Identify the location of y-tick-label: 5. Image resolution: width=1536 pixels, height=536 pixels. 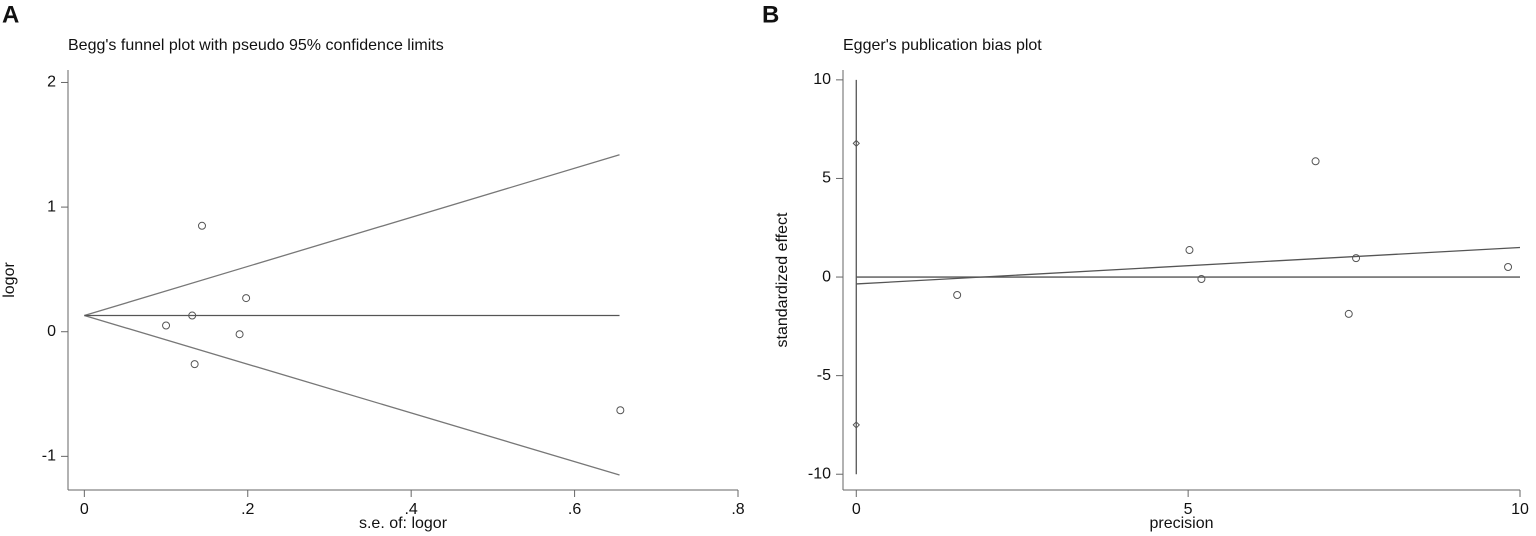
(826, 178).